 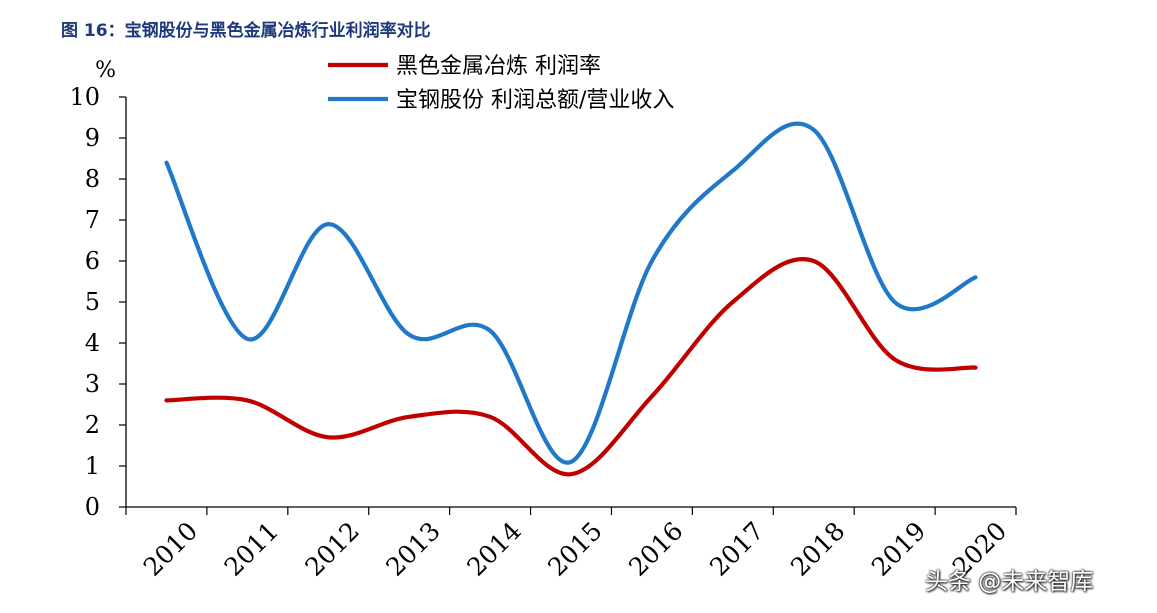 What do you see at coordinates (92, 425) in the screenshot?
I see `y-tick-label: 2` at bounding box center [92, 425].